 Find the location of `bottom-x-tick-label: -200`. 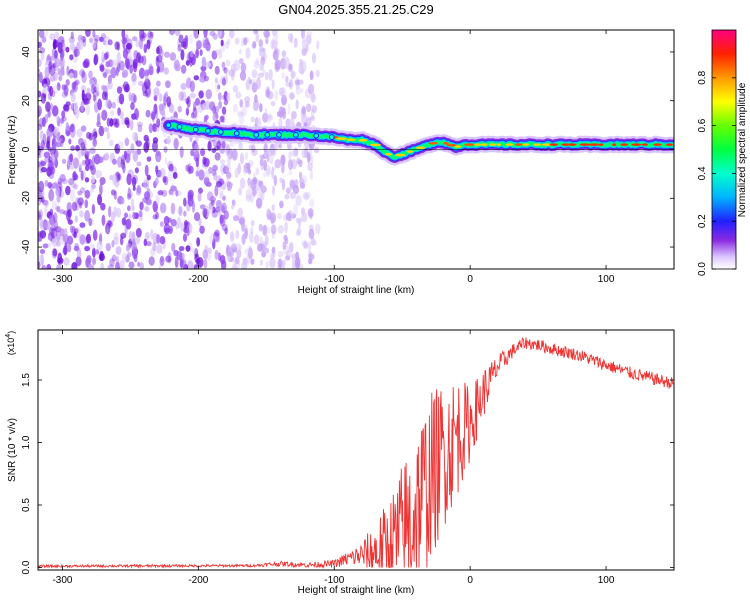

bottom-x-tick-label: -200 is located at coordinates (198, 580).